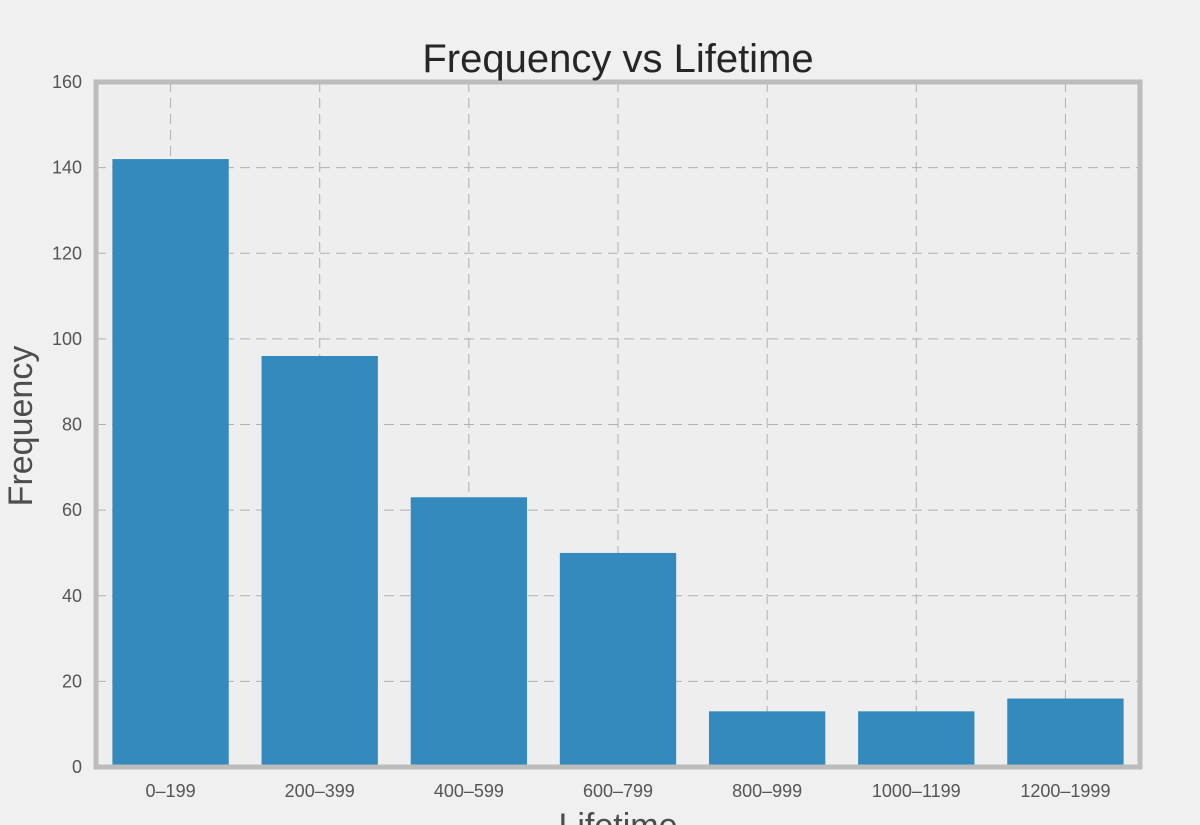 The width and height of the screenshot is (1200, 825). Describe the element at coordinates (67, 168) in the screenshot. I see `y-tick-label: 140` at that location.